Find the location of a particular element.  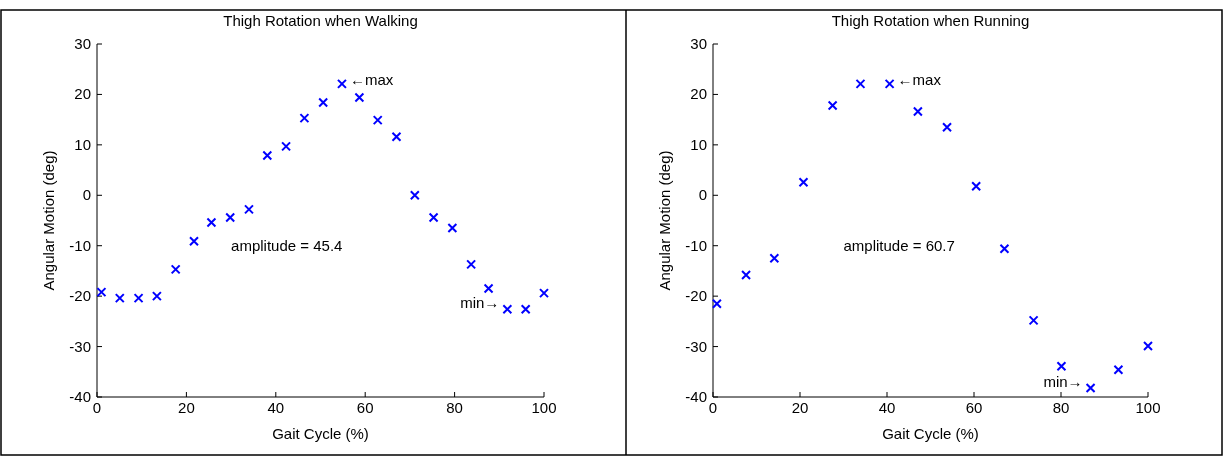

annotation: amplitude = 60.7 is located at coordinates (899, 245).